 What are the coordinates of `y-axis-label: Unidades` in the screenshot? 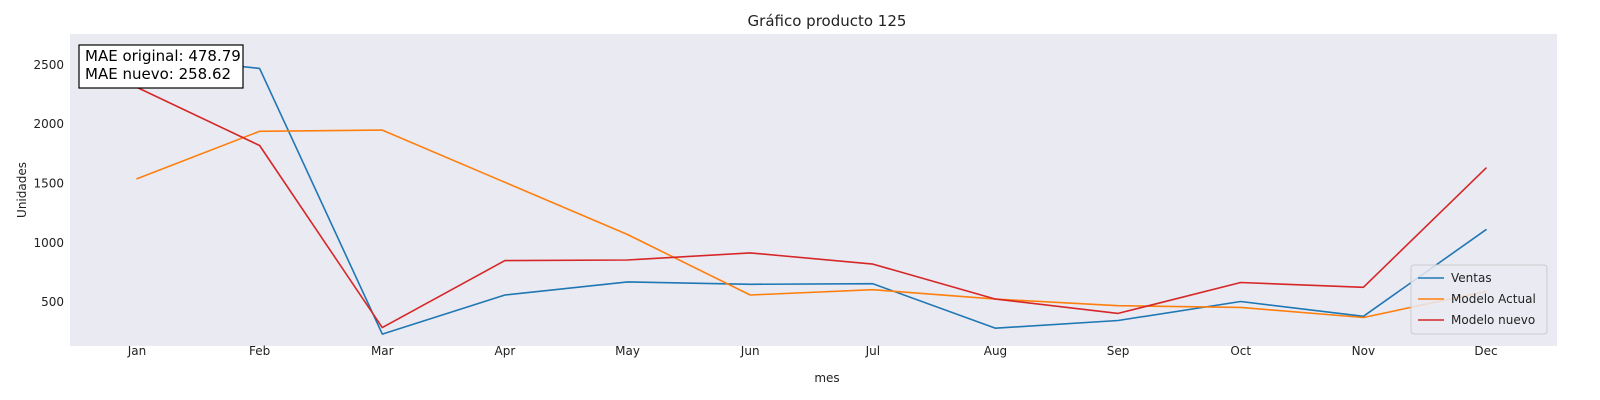 It's located at (22, 190).